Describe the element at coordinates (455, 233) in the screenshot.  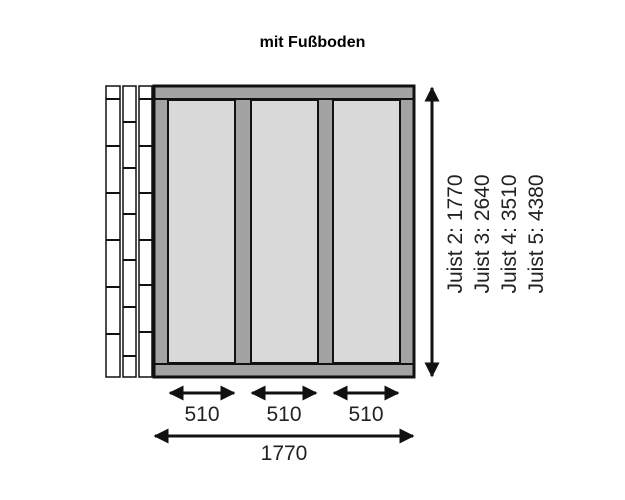
I see `depth-label: Juist 2: 1770` at that location.